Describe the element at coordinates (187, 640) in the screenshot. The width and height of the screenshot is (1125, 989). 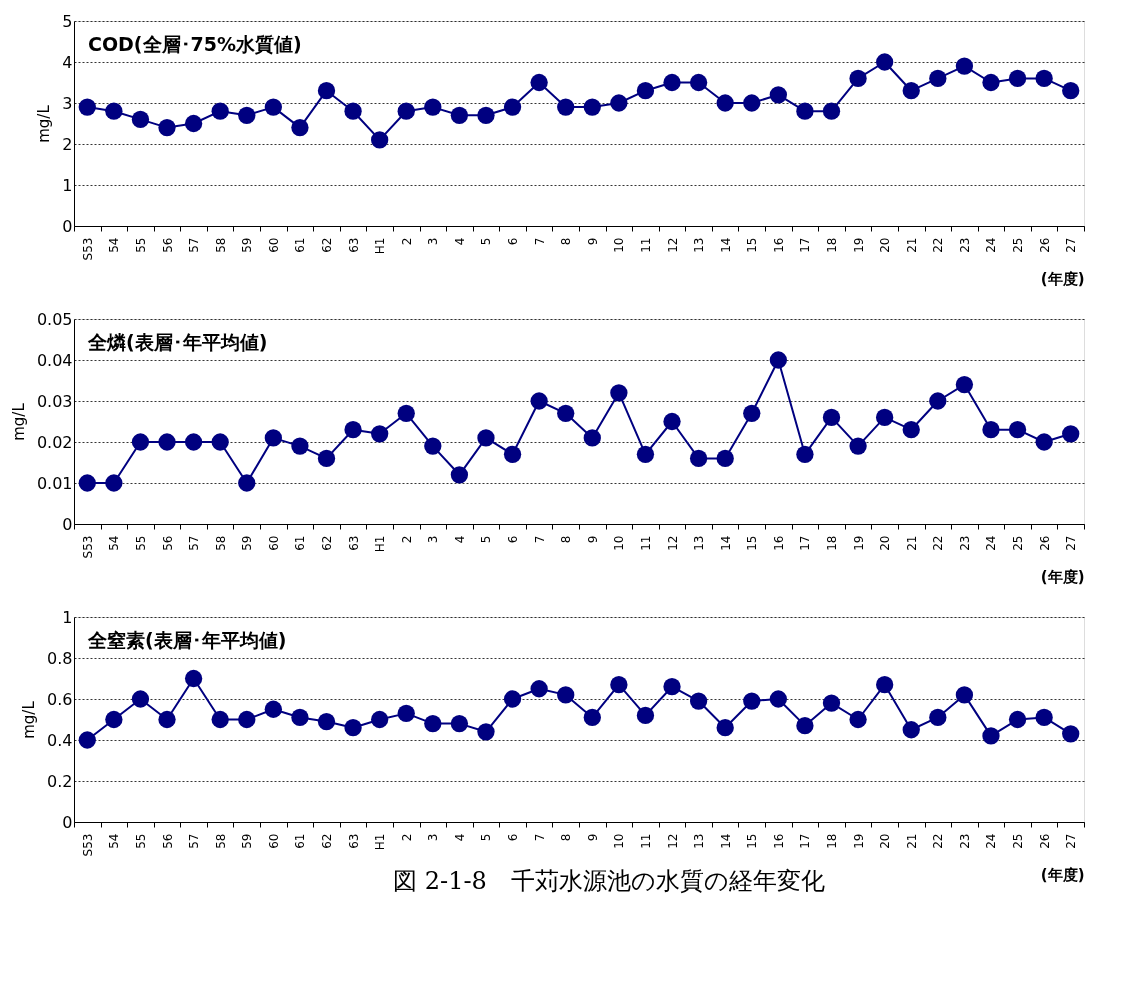
I see `text: 全窒素(表層･年平均値)` at that location.